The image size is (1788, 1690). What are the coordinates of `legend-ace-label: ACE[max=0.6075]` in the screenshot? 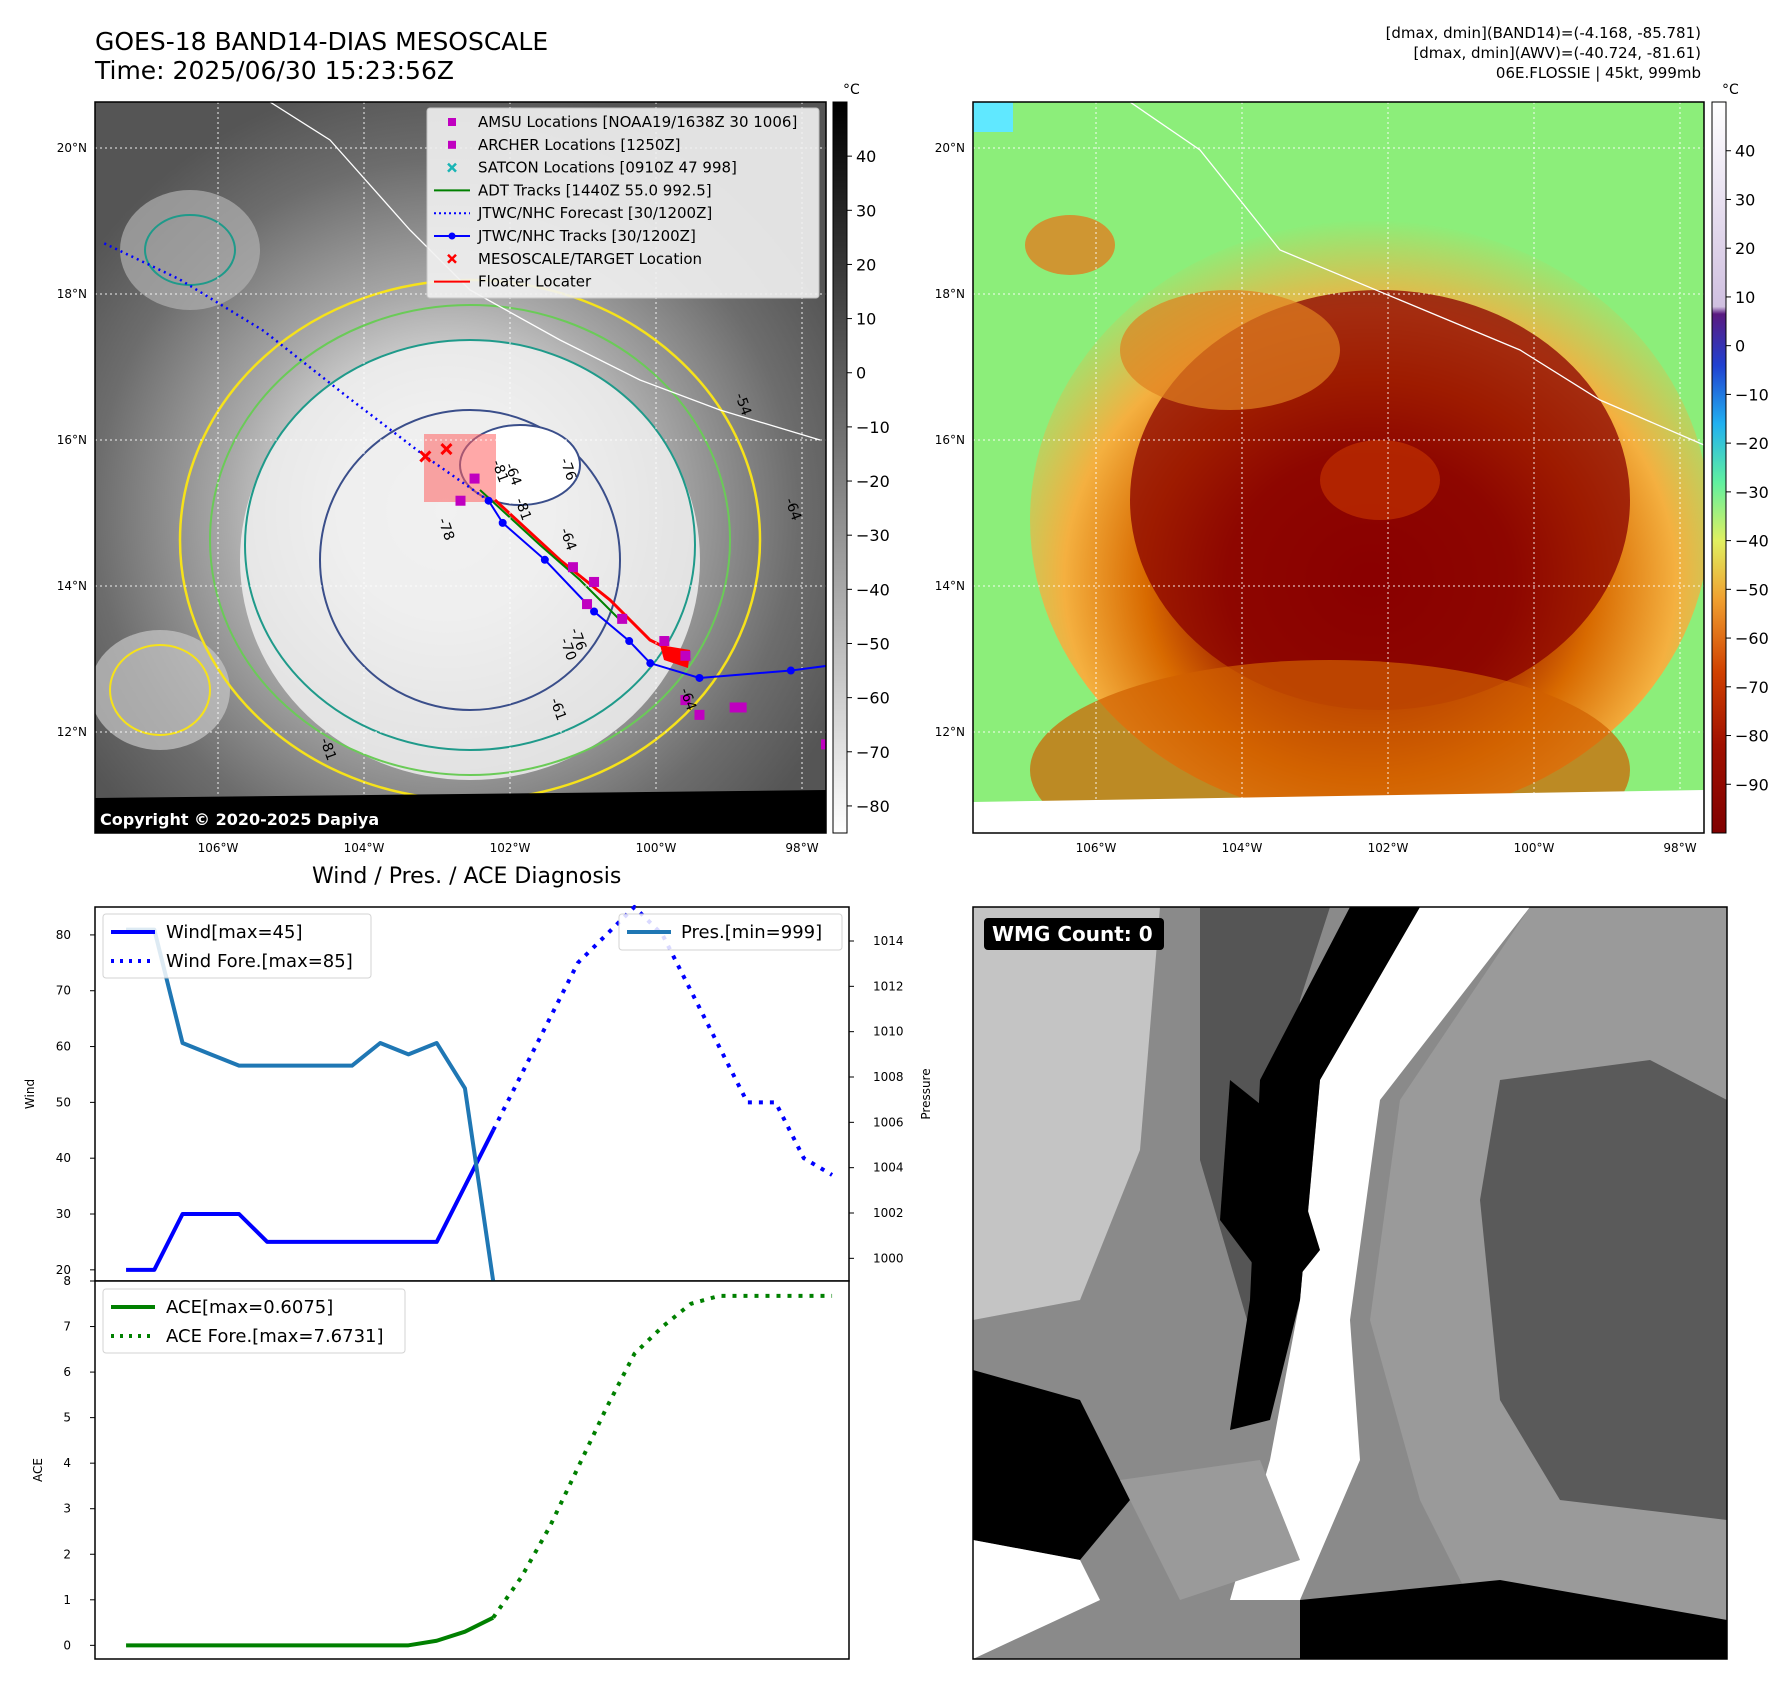 It's located at (249, 1307).